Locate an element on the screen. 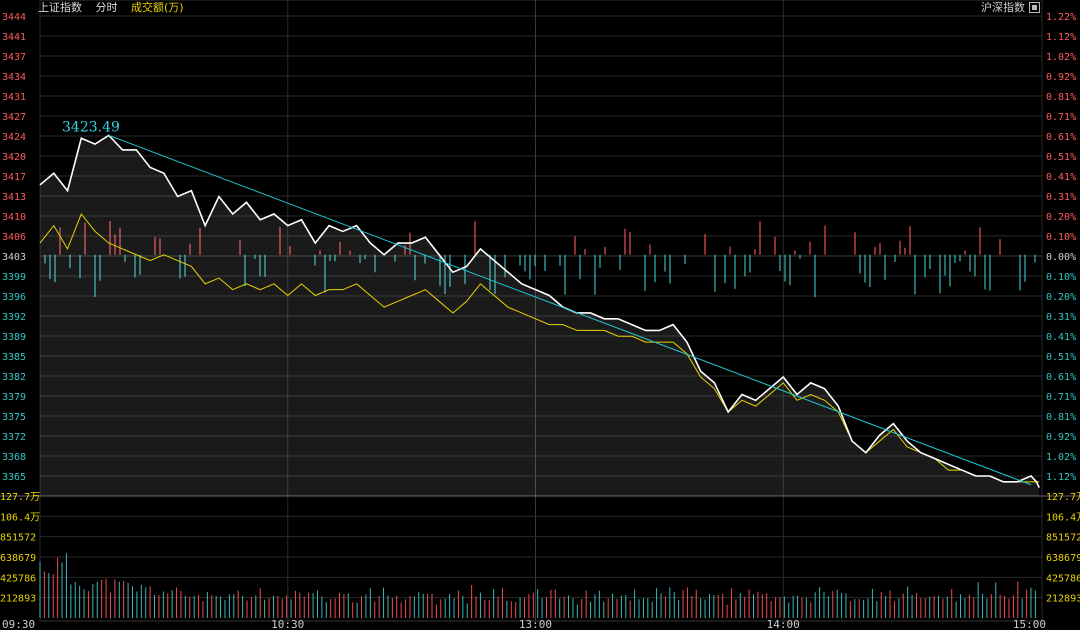 The height and width of the screenshot is (630, 1080). price-tick-label: 3437 is located at coordinates (14, 57).